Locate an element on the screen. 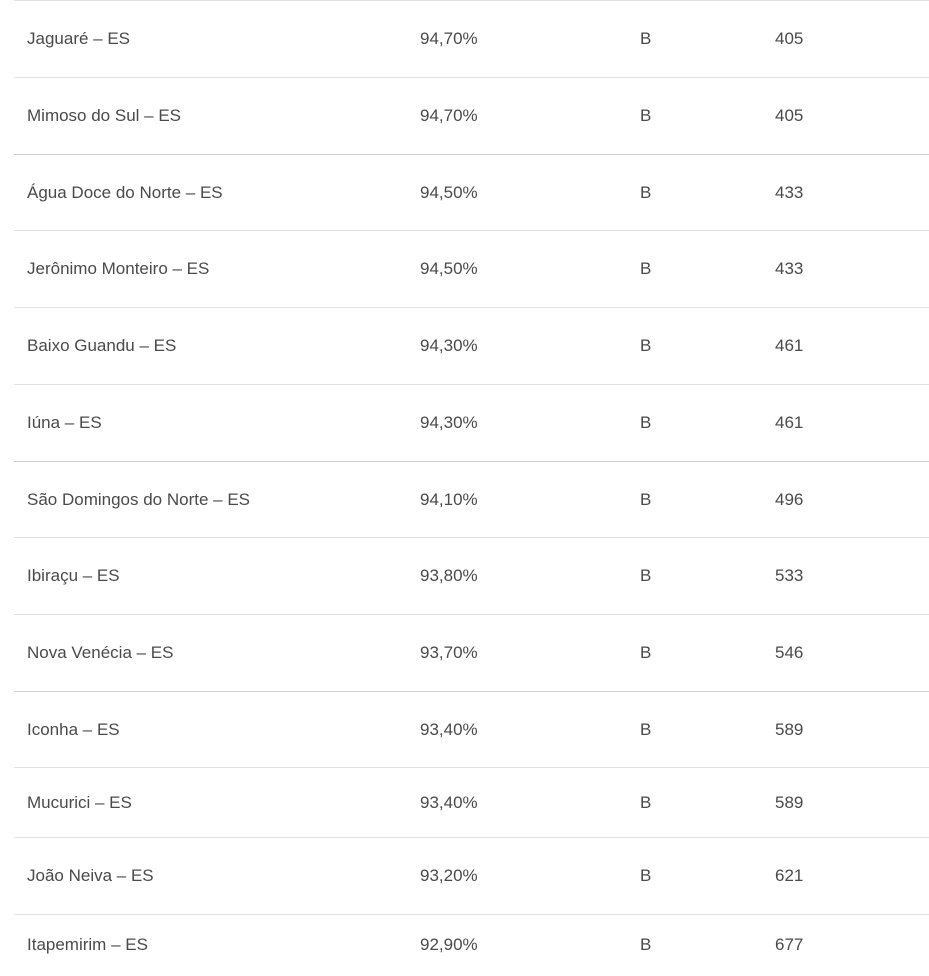 The height and width of the screenshot is (976, 929). table-row: Mimoso do Sul – ES 94,70% B 405 is located at coordinates (471, 116).